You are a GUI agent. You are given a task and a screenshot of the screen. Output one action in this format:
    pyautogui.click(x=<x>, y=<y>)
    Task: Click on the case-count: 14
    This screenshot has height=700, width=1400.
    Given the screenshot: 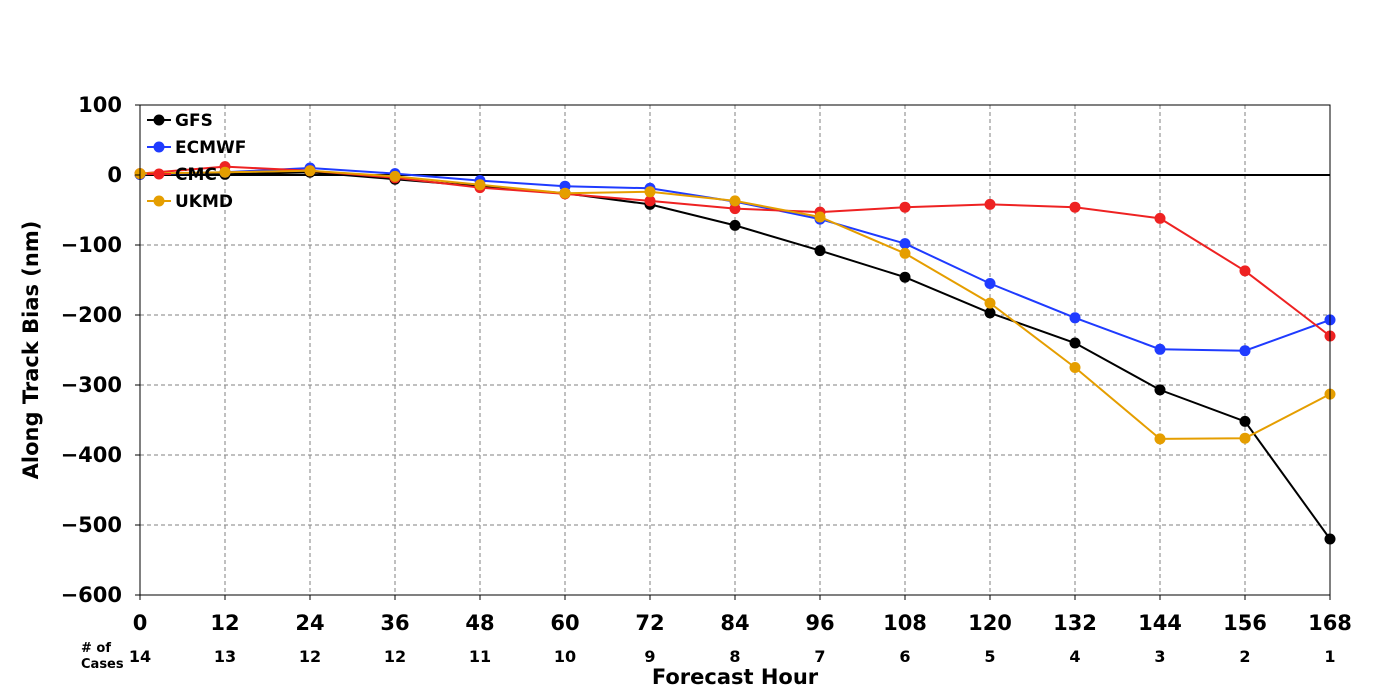 What is the action you would take?
    pyautogui.click(x=140, y=656)
    